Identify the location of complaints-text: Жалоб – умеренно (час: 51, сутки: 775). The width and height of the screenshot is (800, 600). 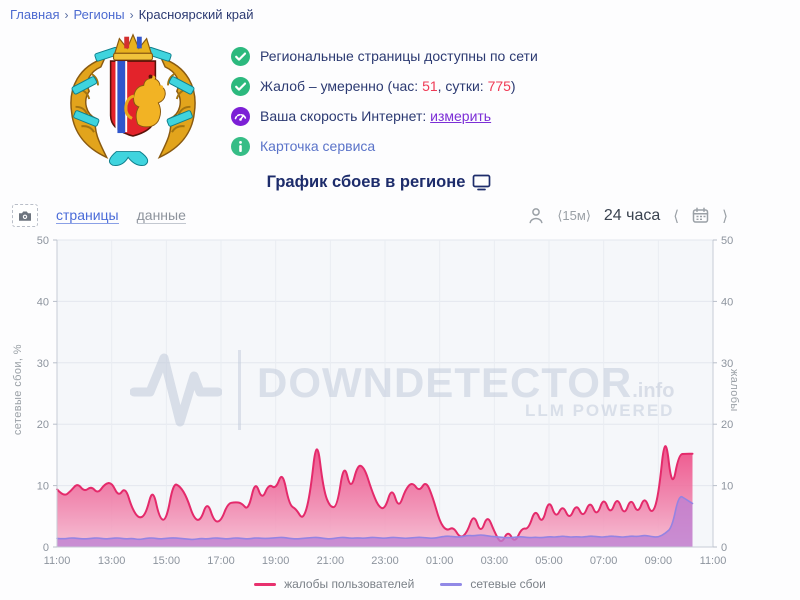
(388, 86).